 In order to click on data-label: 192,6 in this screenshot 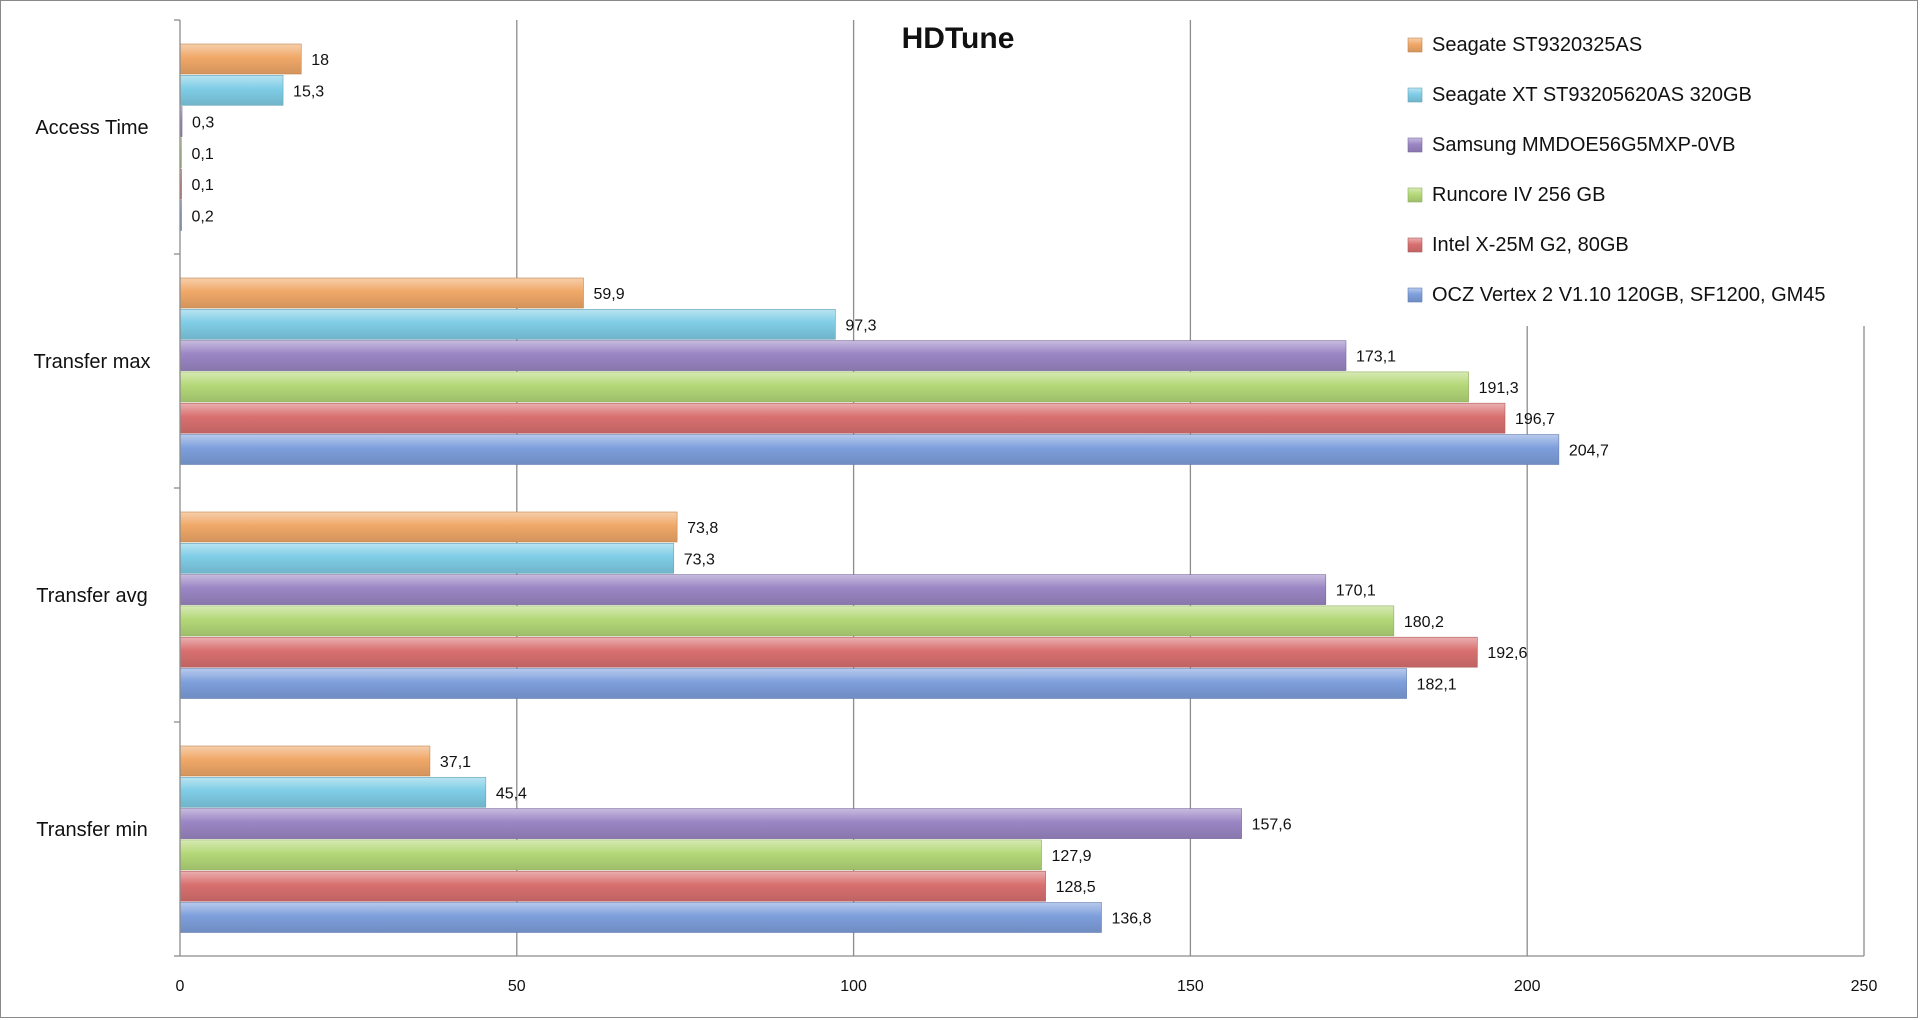, I will do `click(1507, 653)`.